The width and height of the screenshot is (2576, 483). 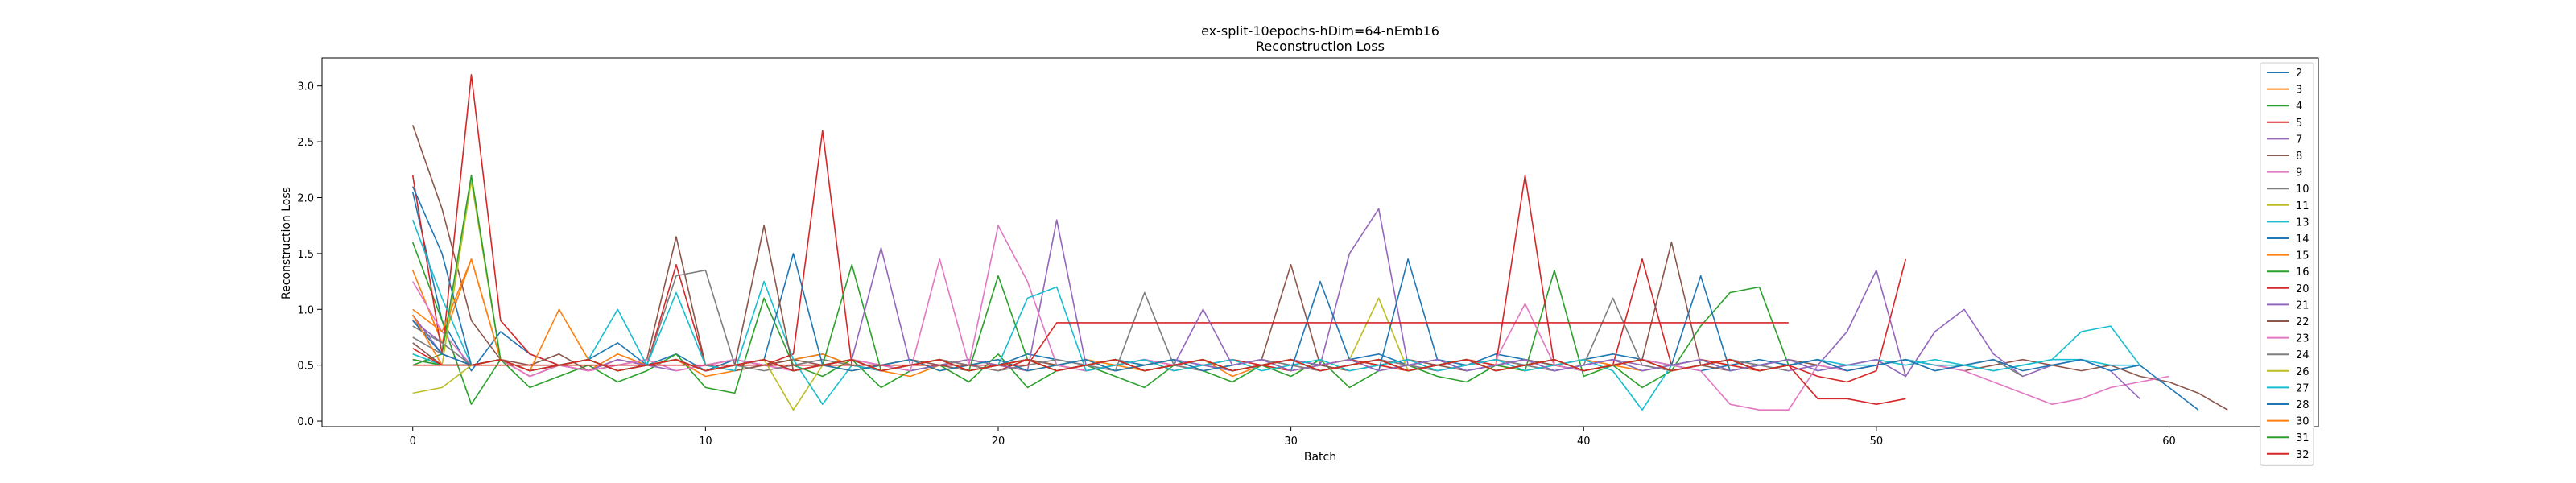 What do you see at coordinates (305, 367) in the screenshot?
I see `y-tick-label: 0.5` at bounding box center [305, 367].